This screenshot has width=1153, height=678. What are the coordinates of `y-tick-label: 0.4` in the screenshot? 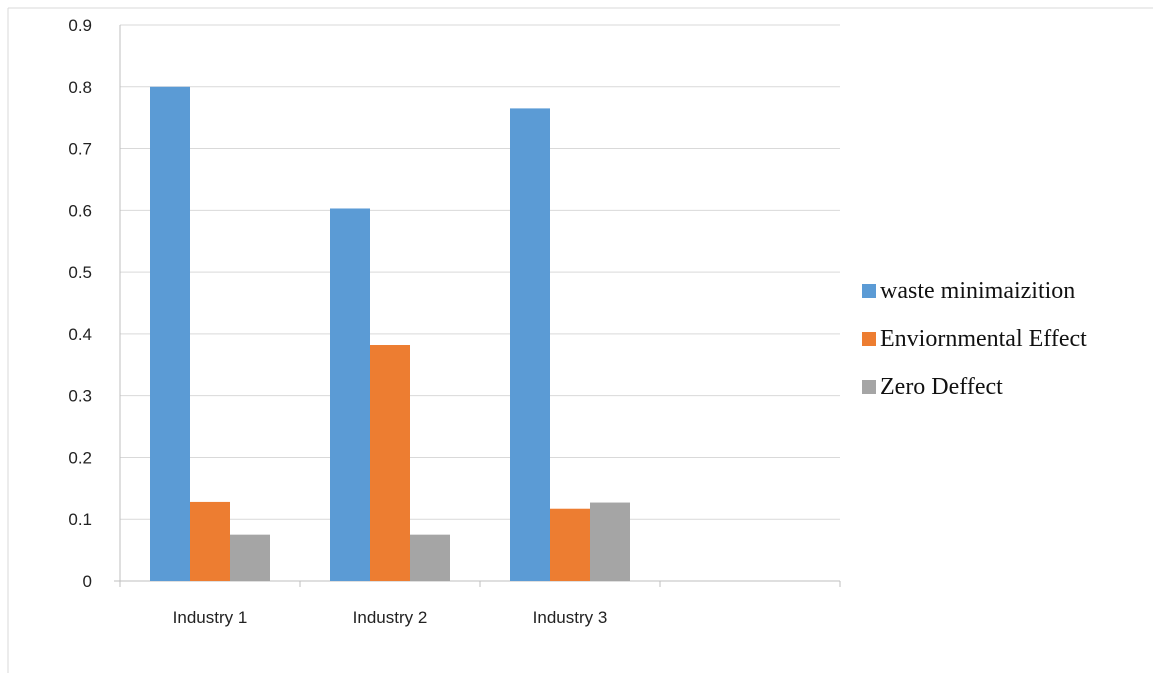 It's located at (80, 334).